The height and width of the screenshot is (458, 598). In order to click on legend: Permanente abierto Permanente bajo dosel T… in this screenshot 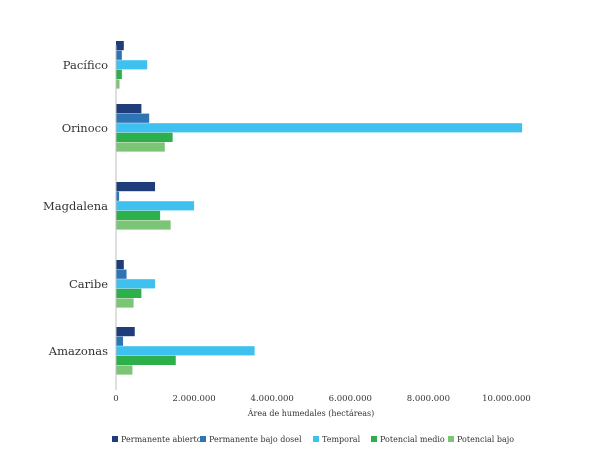, I will do `click(313, 439)`.